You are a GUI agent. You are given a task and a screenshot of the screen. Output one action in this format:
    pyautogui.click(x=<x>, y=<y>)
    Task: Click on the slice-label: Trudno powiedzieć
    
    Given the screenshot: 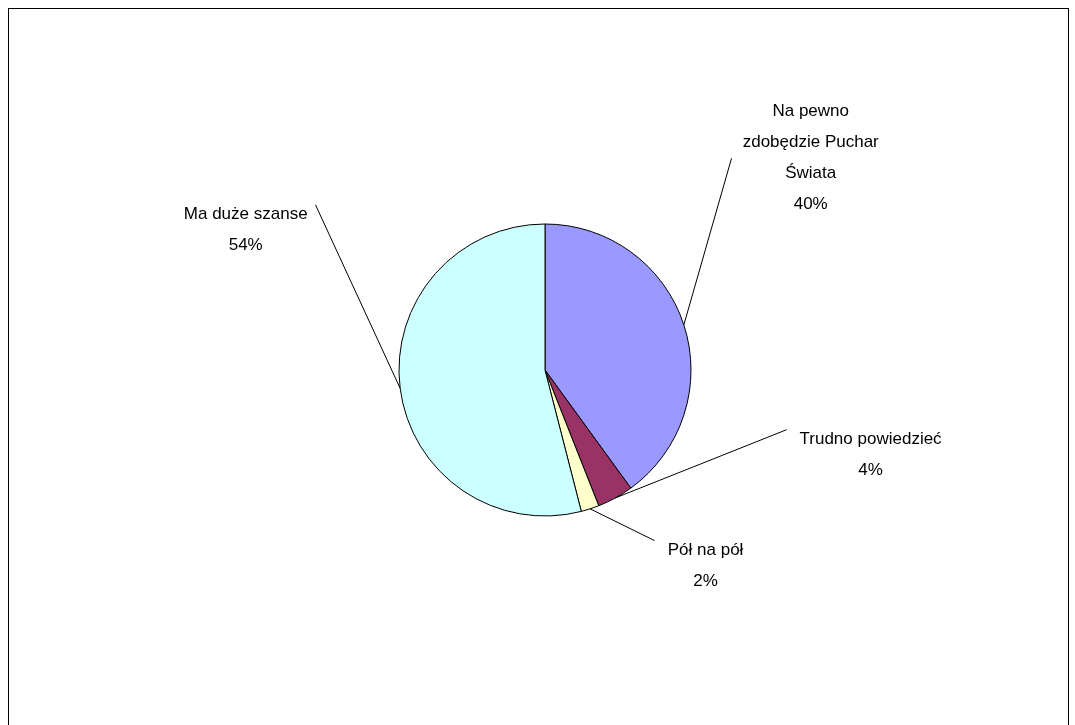 What is the action you would take?
    pyautogui.click(x=871, y=438)
    